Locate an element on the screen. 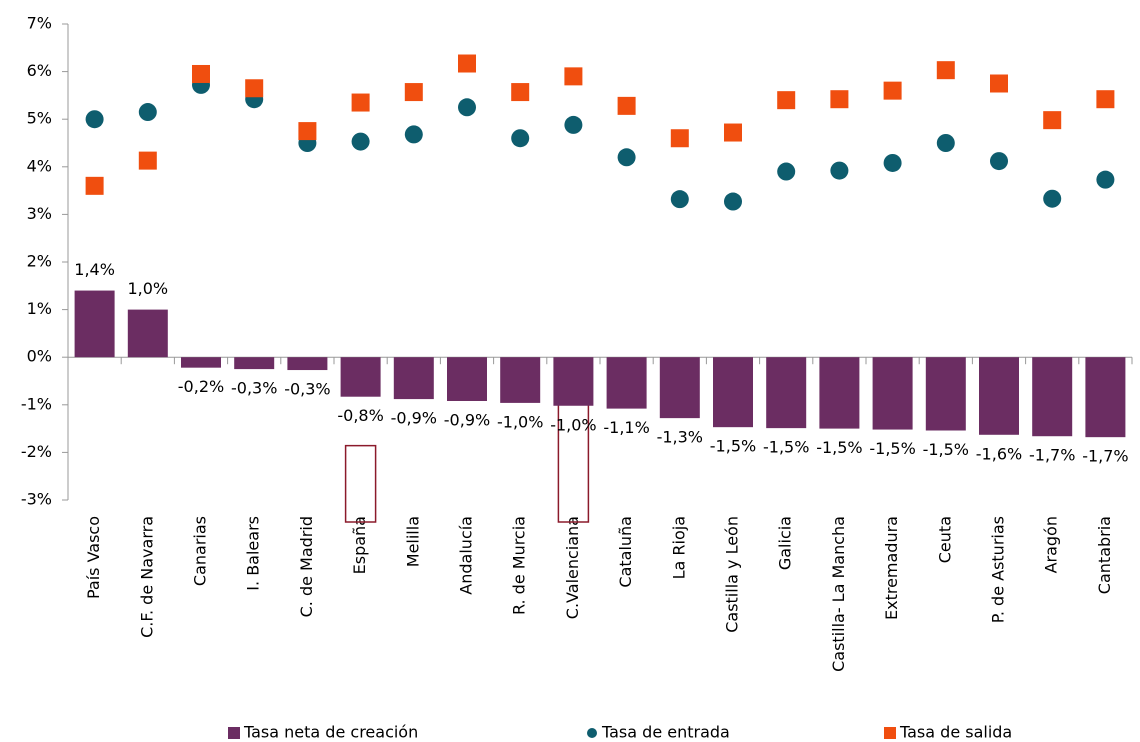 This screenshot has height=742, width=1140. x-tick-label: Cataluña is located at coordinates (625, 552).